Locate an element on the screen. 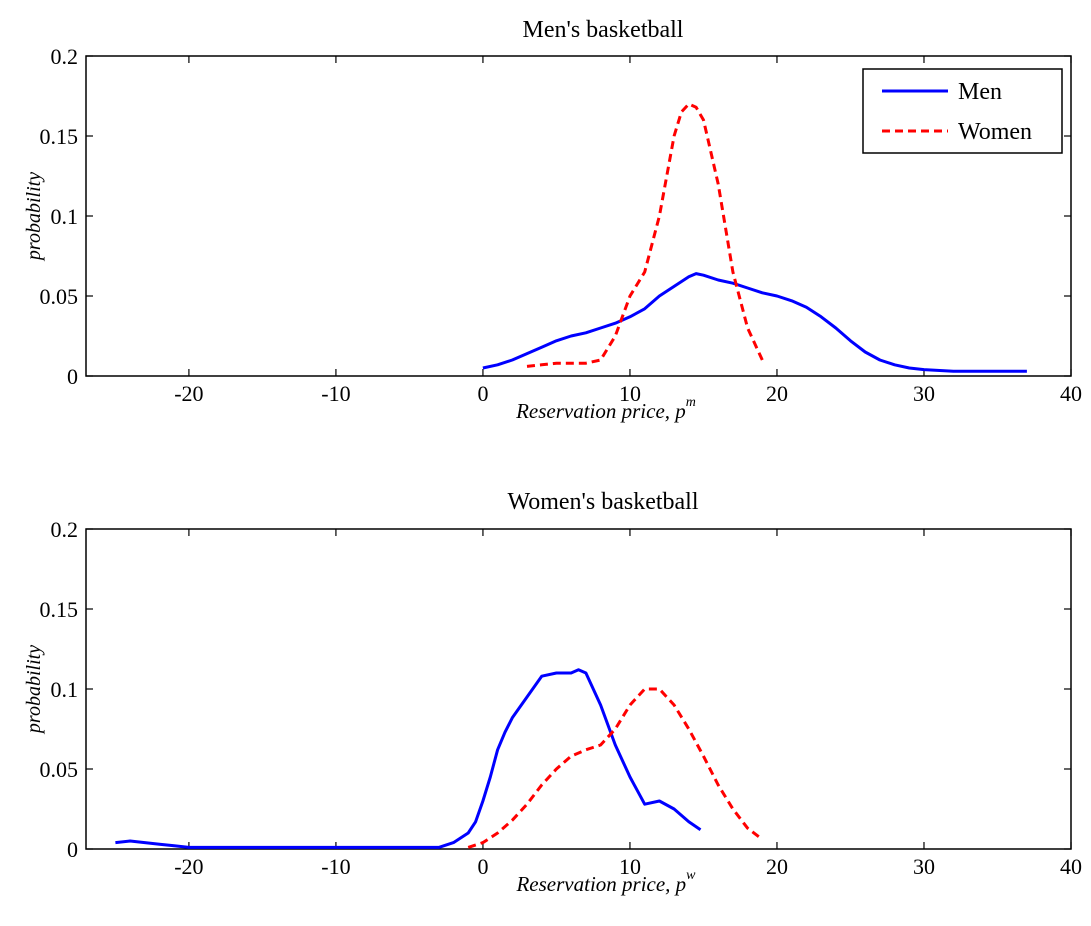 This screenshot has width=1091, height=926. x-axis-label: Reservation price, pm is located at coordinates (605, 409).